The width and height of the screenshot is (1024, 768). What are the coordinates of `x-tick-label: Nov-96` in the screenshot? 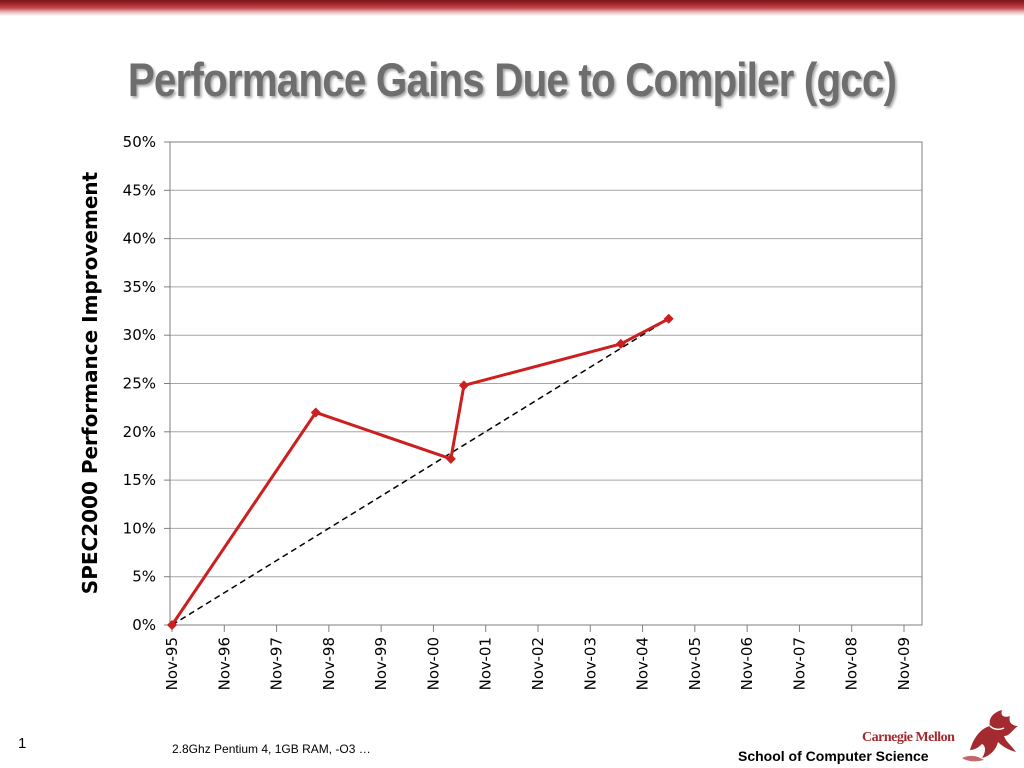 It's located at (224, 663).